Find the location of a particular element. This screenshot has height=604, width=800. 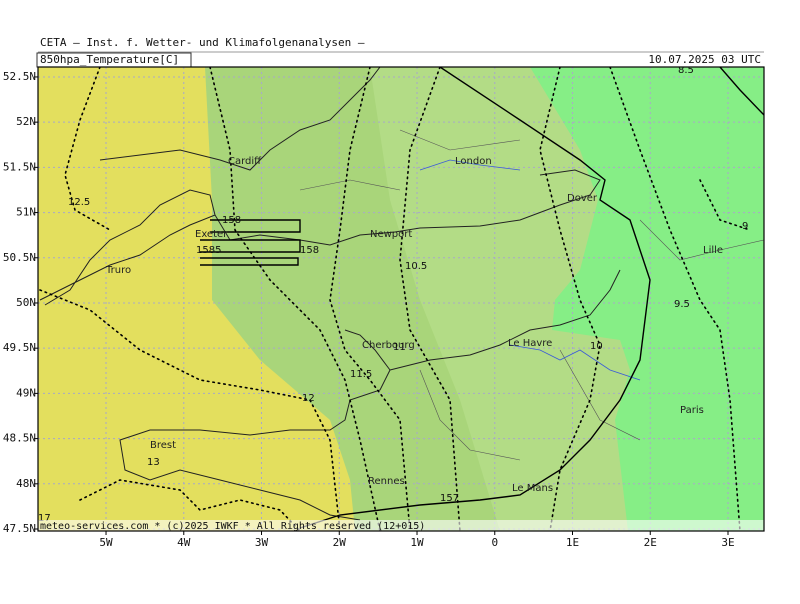

contour-label: 10.5 is located at coordinates (416, 266).